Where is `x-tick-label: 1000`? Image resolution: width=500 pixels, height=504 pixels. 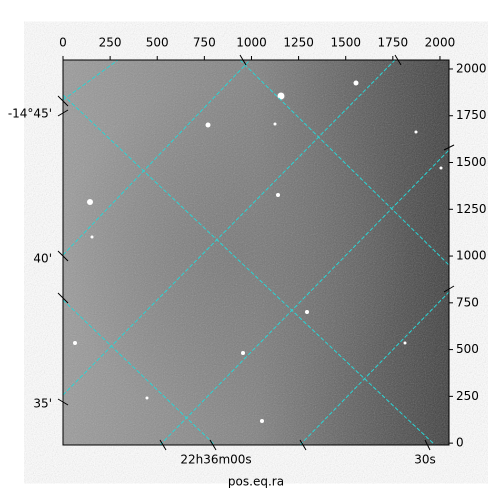 x-tick-label: 1000 is located at coordinates (251, 43).